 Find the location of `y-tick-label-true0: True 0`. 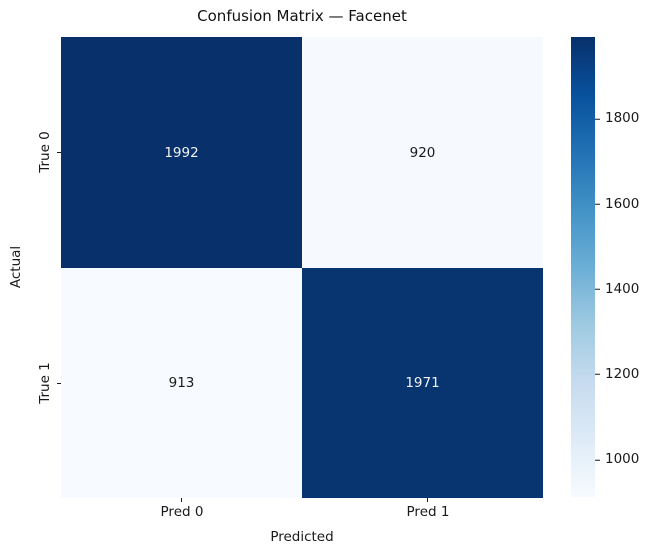

y-tick-label-true0: True 0 is located at coordinates (45, 152).